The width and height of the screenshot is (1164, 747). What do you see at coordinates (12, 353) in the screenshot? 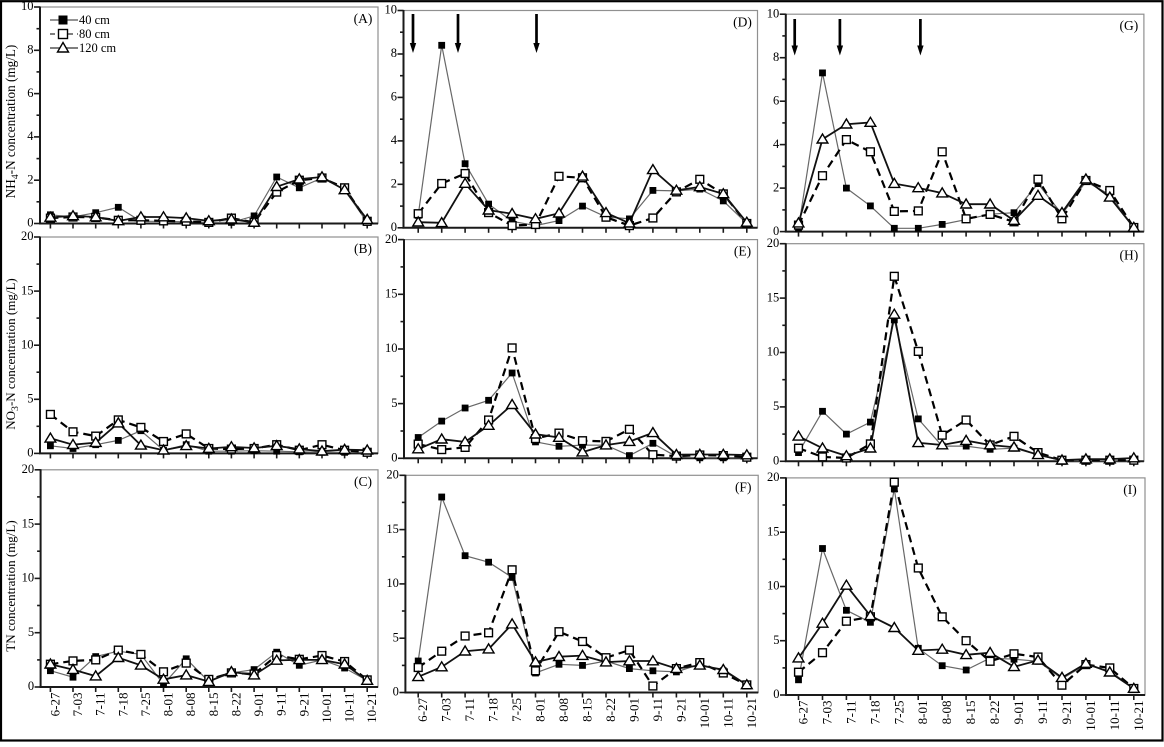
I see `svg-text: NO3-N concentration (mg/L)` at bounding box center [12, 353].